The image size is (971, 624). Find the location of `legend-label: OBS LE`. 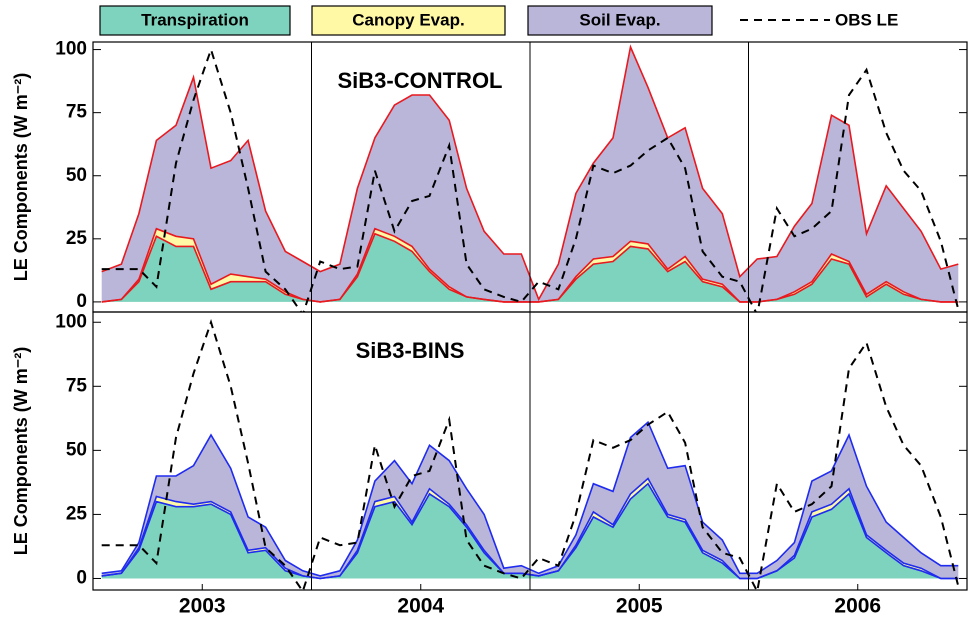

legend-label: OBS LE is located at coordinates (866, 19).